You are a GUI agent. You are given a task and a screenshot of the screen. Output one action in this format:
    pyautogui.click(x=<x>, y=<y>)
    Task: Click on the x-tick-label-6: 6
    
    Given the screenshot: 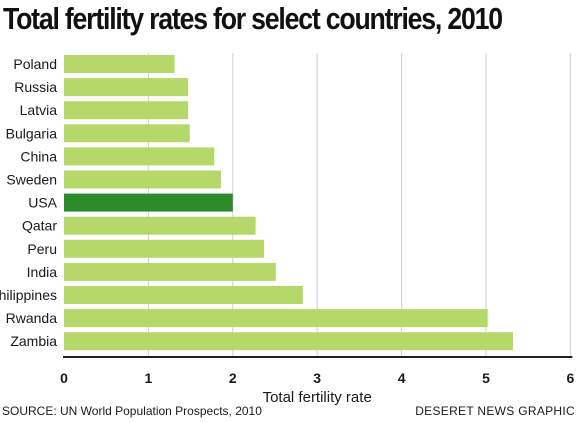 What is the action you would take?
    pyautogui.click(x=571, y=378)
    